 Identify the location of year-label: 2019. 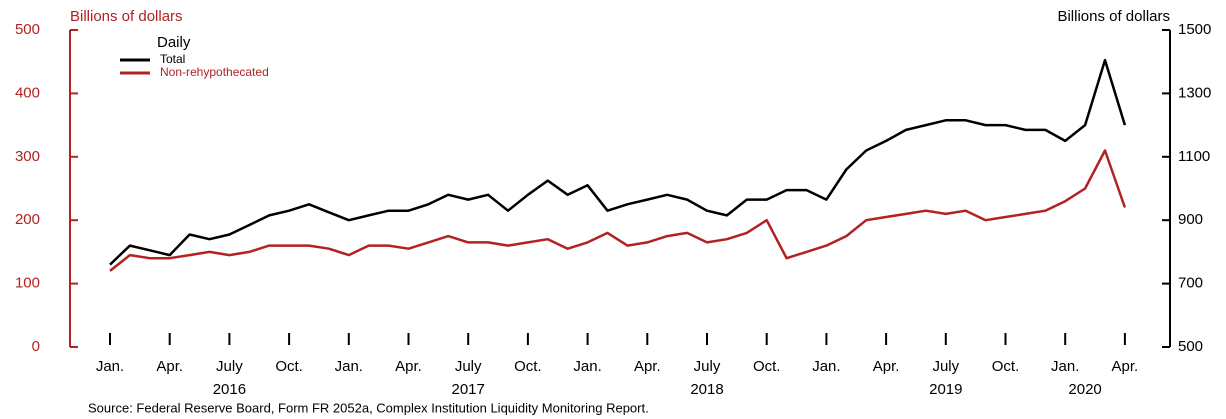
(945, 389).